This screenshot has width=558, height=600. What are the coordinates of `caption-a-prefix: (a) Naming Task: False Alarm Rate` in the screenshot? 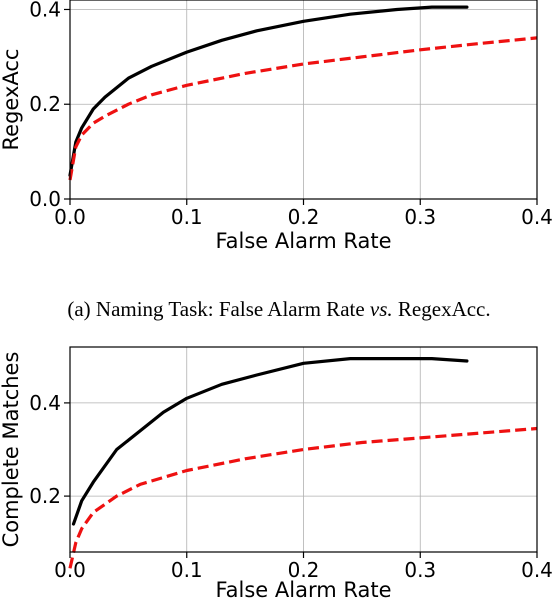 It's located at (218, 309).